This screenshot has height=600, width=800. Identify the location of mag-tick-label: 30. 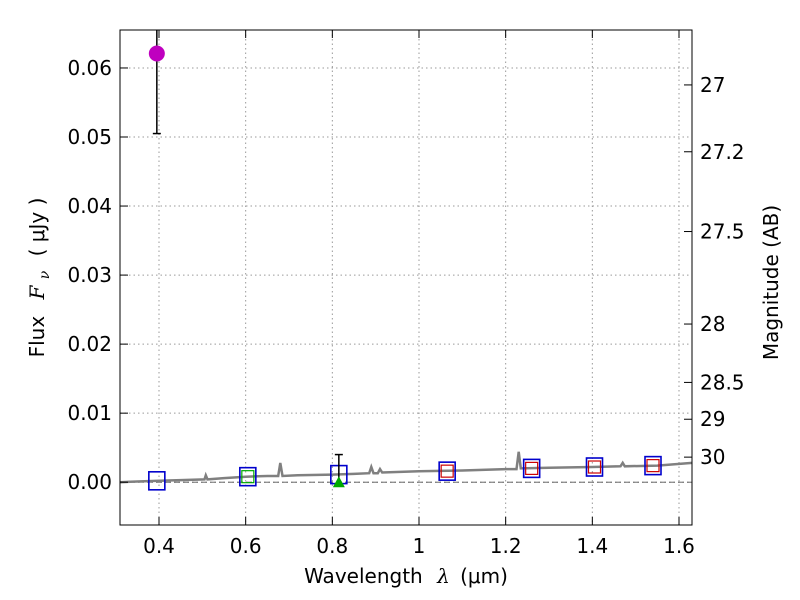
(712, 457).